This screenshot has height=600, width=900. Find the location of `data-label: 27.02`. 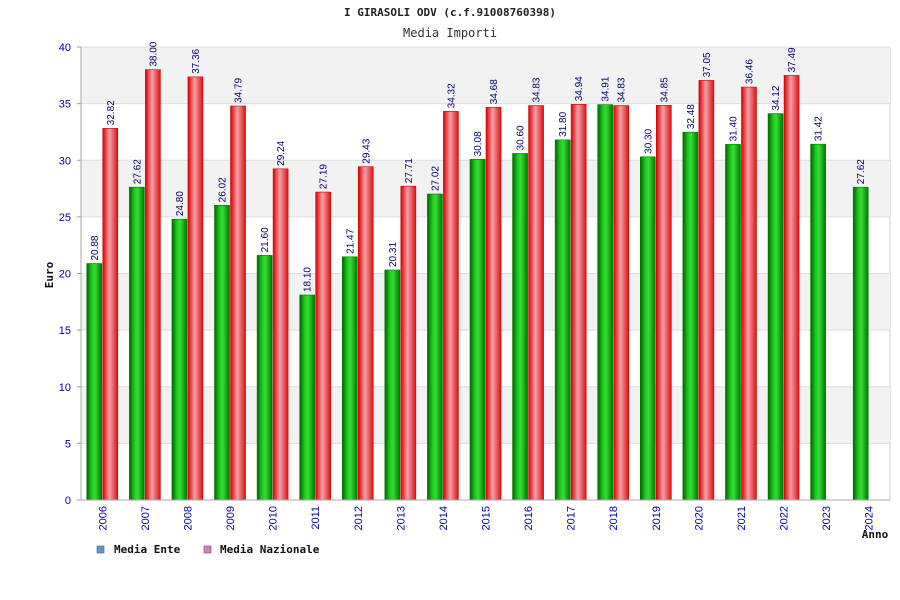

data-label: 27.02 is located at coordinates (435, 178).